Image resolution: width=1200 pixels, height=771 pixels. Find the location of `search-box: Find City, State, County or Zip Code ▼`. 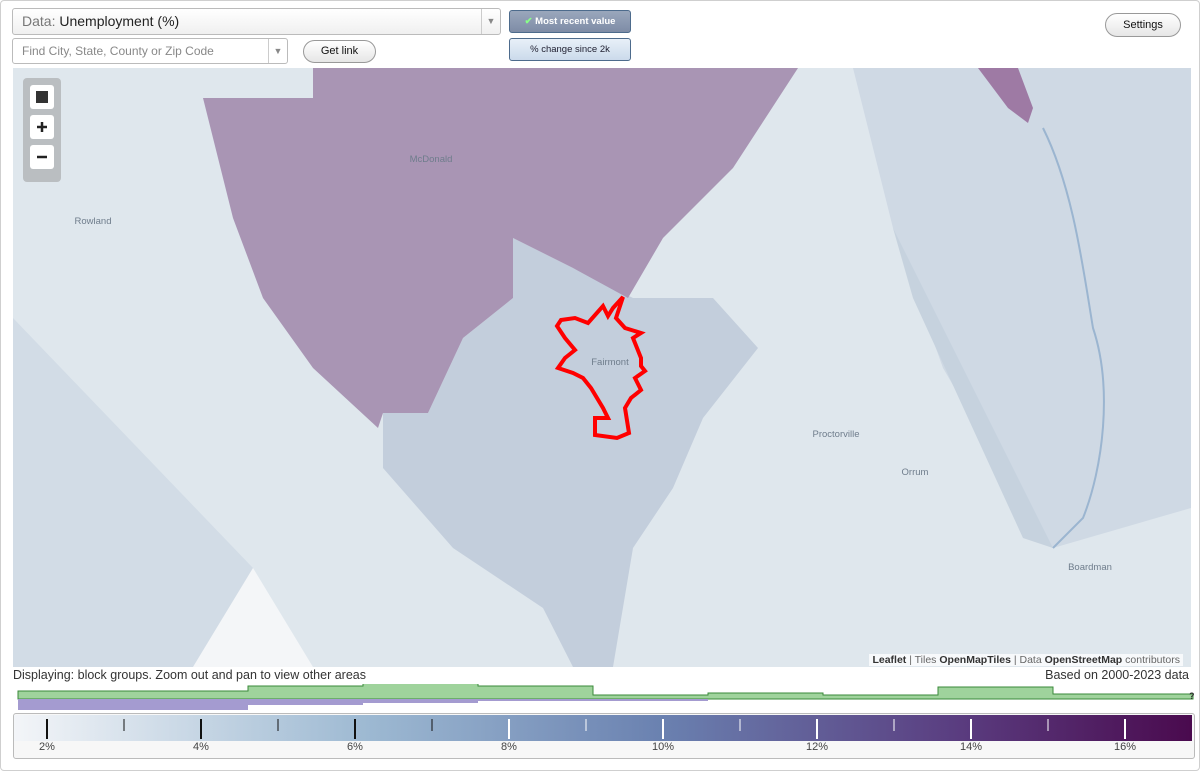

search-box: Find City, State, County or Zip Code ▼ is located at coordinates (150, 51).